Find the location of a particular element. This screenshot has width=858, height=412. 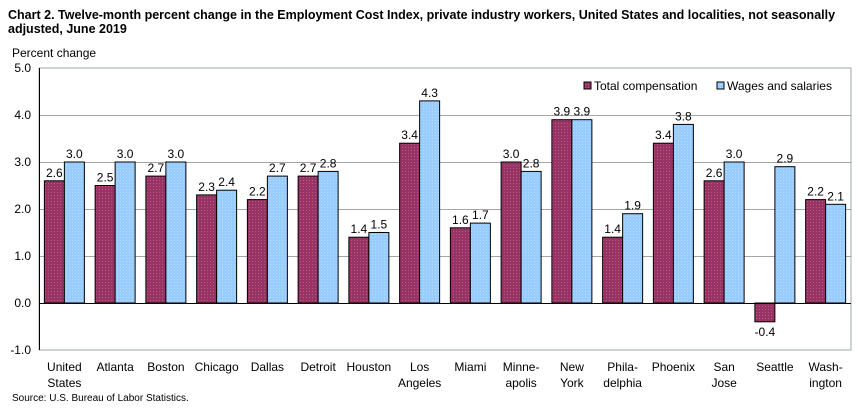

x-tick-label: Houston is located at coordinates (369, 367).